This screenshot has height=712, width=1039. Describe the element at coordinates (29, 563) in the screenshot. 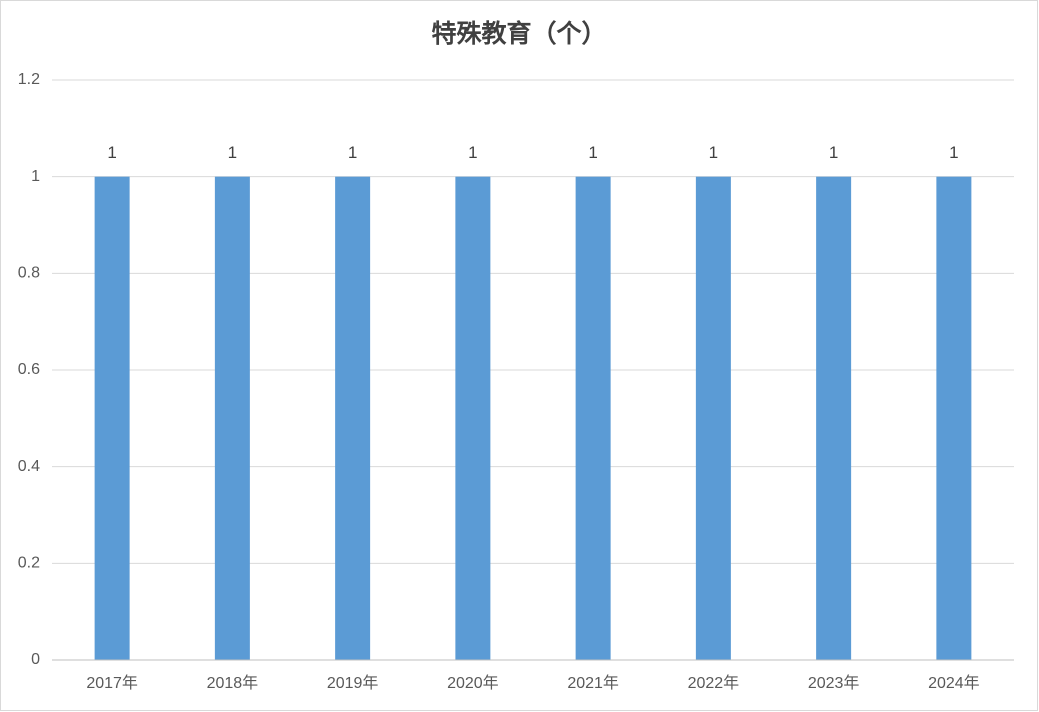

I see `y-tick-label: 0.2` at that location.